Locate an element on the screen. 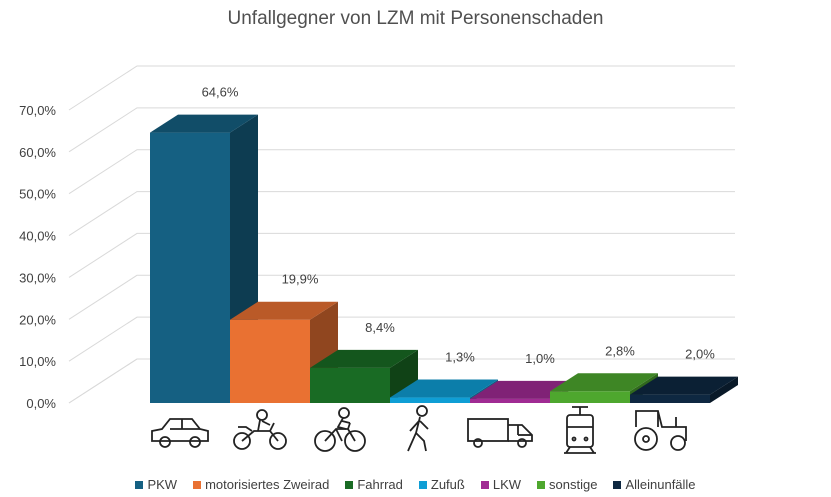 This screenshot has width=831, height=497. y-tick-label: 0,0% is located at coordinates (41, 403).